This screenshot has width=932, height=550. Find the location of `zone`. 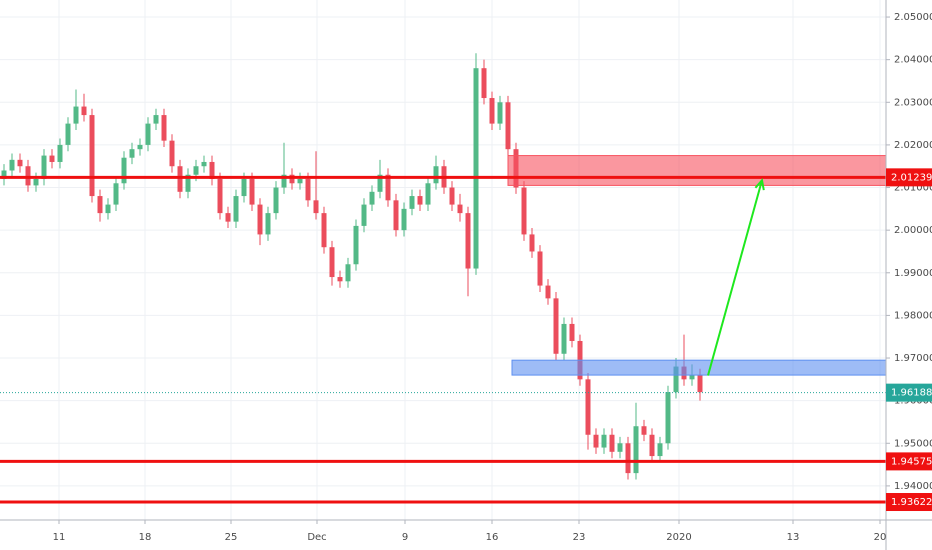

zone is located at coordinates (699, 367).